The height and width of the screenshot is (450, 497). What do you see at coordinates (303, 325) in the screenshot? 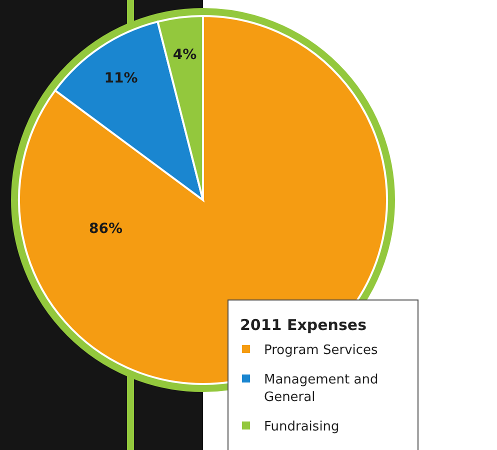
I see `legend-title: 2011 Expenses` at bounding box center [303, 325].